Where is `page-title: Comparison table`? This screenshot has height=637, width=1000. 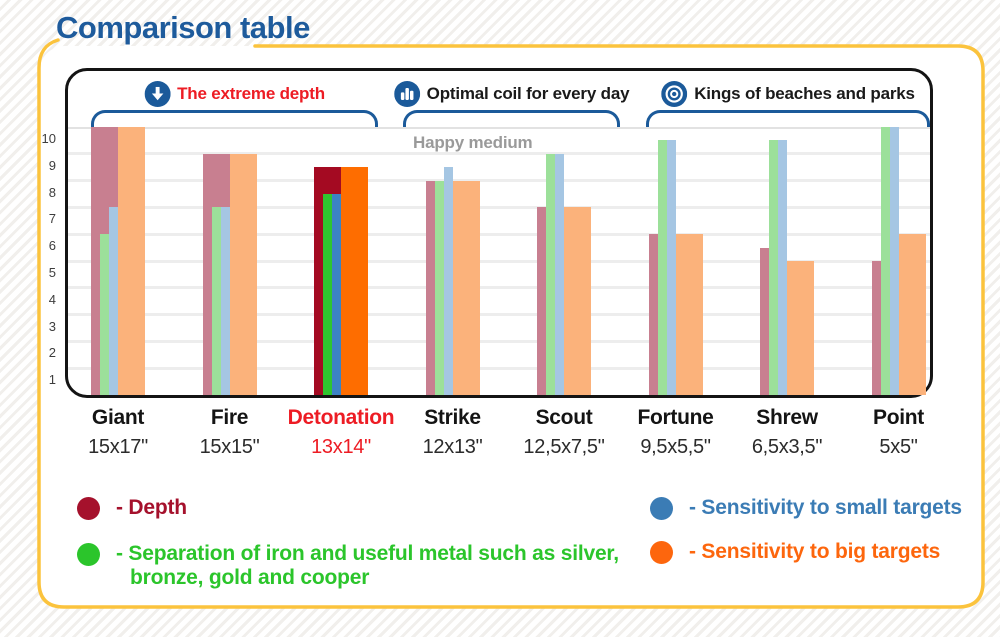
page-title: Comparison table is located at coordinates (183, 27).